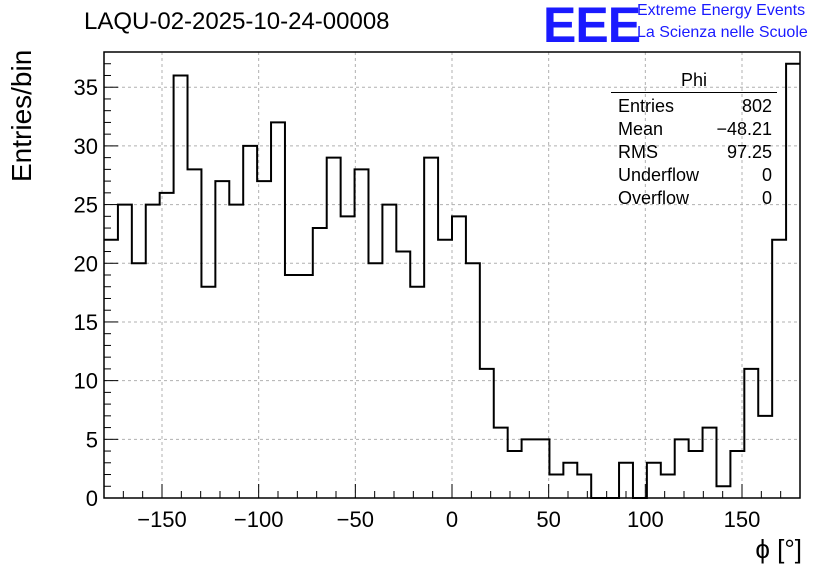  What do you see at coordinates (638, 152) in the screenshot?
I see `stats-label: RMS` at bounding box center [638, 152].